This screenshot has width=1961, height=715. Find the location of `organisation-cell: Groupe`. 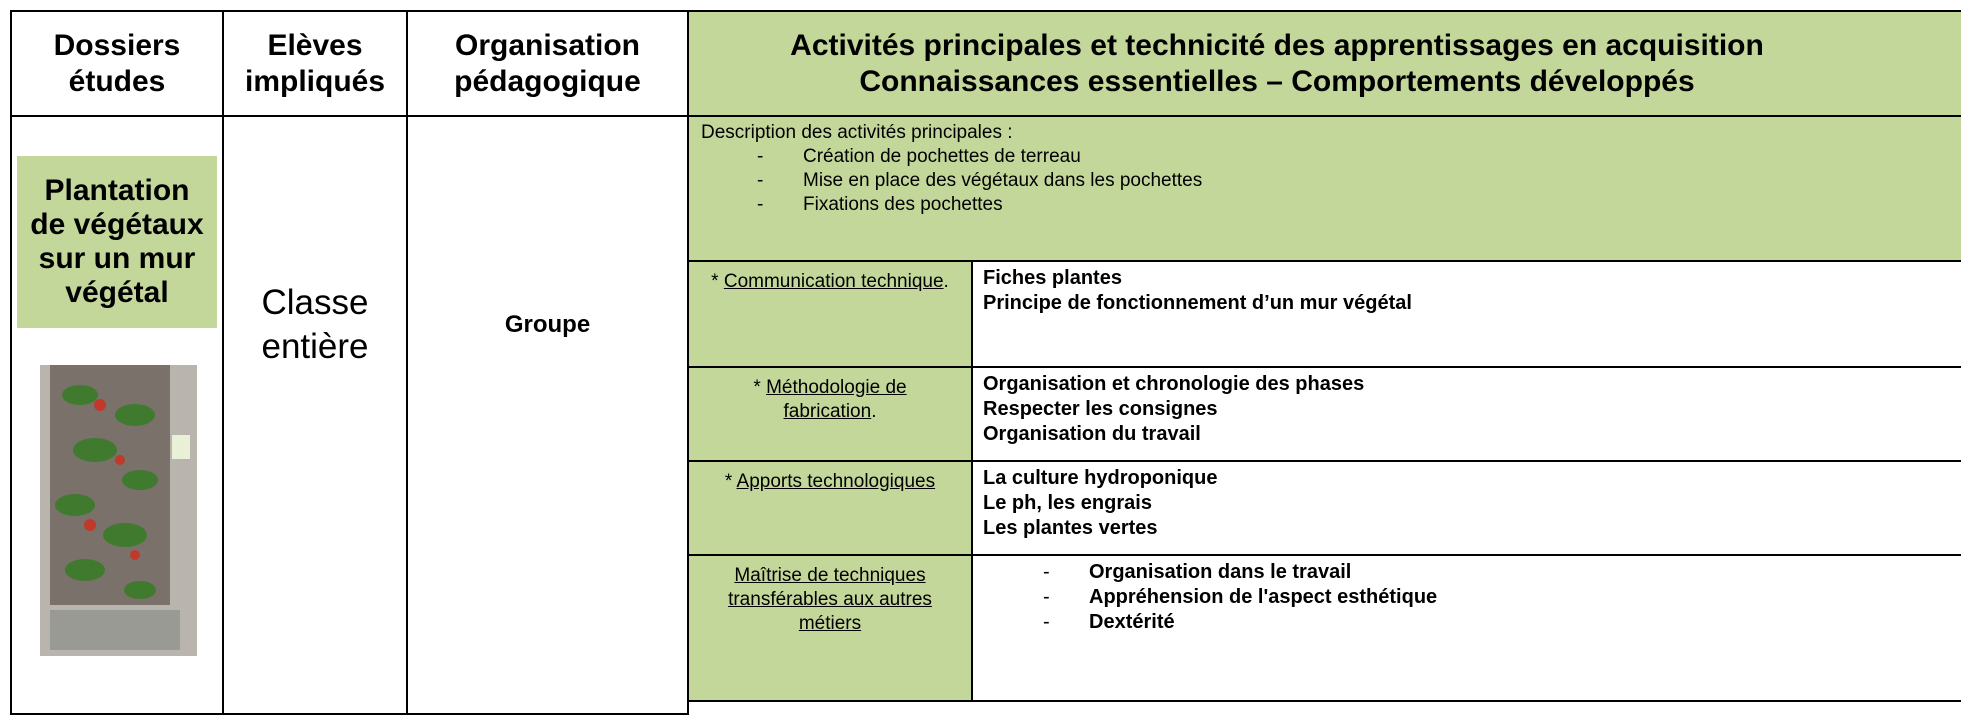

organisation-cell: Groupe is located at coordinates (547, 415).